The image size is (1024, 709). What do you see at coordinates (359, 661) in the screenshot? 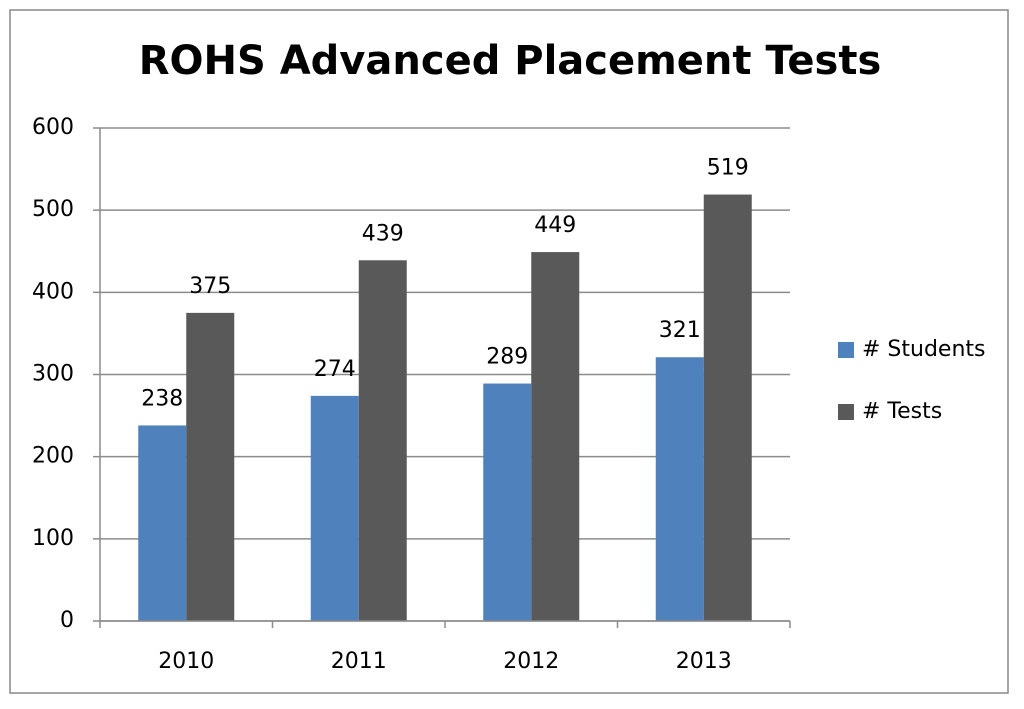
I see `x-tick-label: 2011` at bounding box center [359, 661].